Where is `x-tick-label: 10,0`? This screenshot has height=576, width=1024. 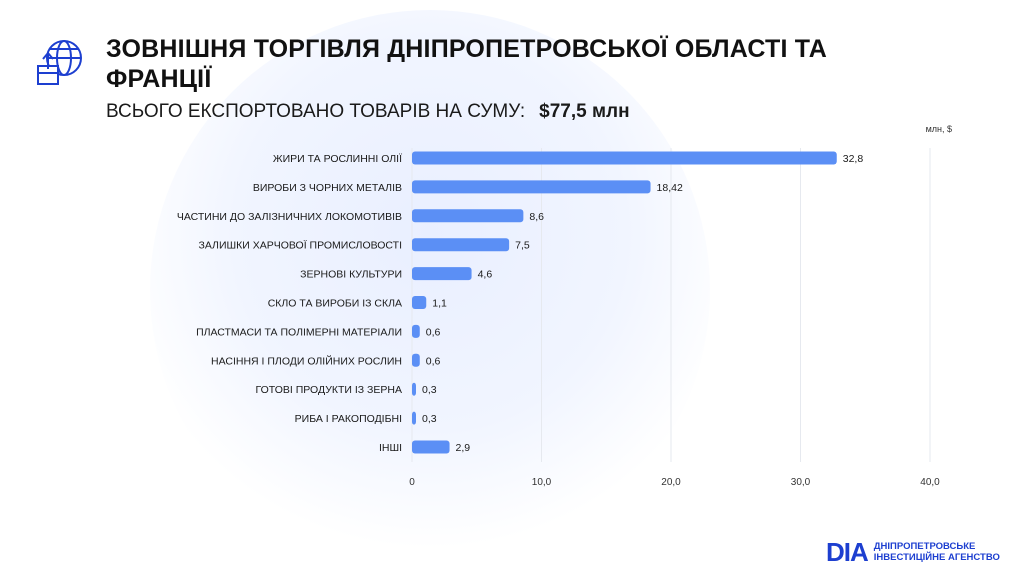 x-tick-label: 10,0 is located at coordinates (542, 482).